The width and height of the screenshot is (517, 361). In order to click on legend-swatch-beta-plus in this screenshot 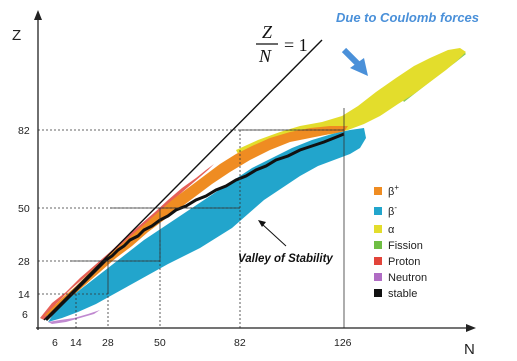, I will do `click(378, 191)`.